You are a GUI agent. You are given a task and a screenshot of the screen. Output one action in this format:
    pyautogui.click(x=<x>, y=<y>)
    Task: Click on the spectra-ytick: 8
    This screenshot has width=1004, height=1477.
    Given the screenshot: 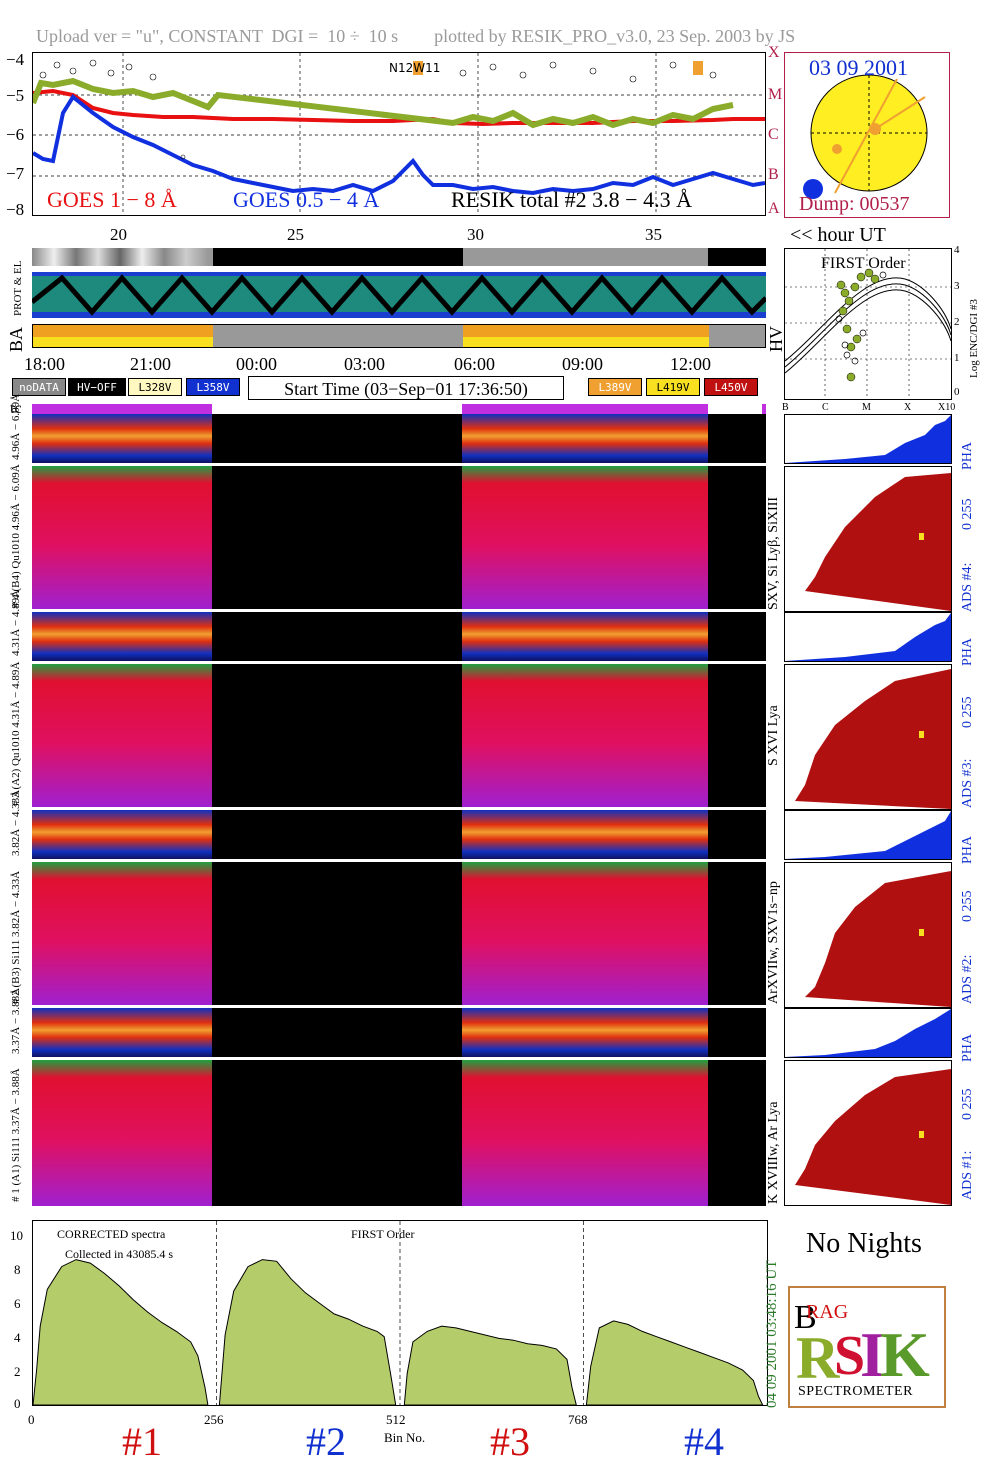 What is the action you would take?
    pyautogui.click(x=17, y=1269)
    